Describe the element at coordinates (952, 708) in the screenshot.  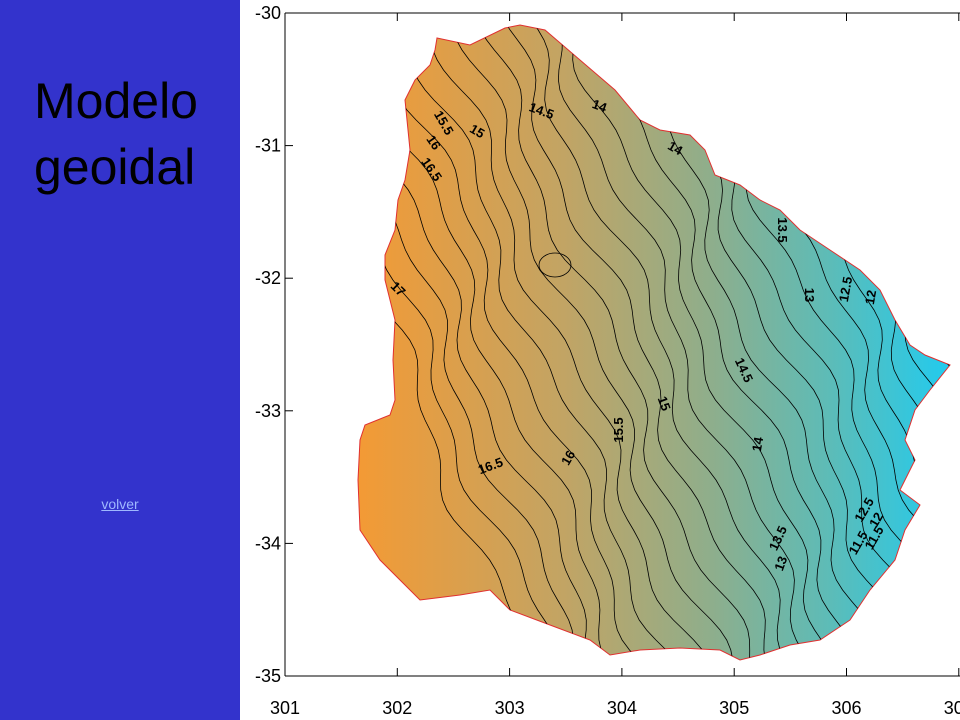
I see `x-tick-label: 307` at that location.